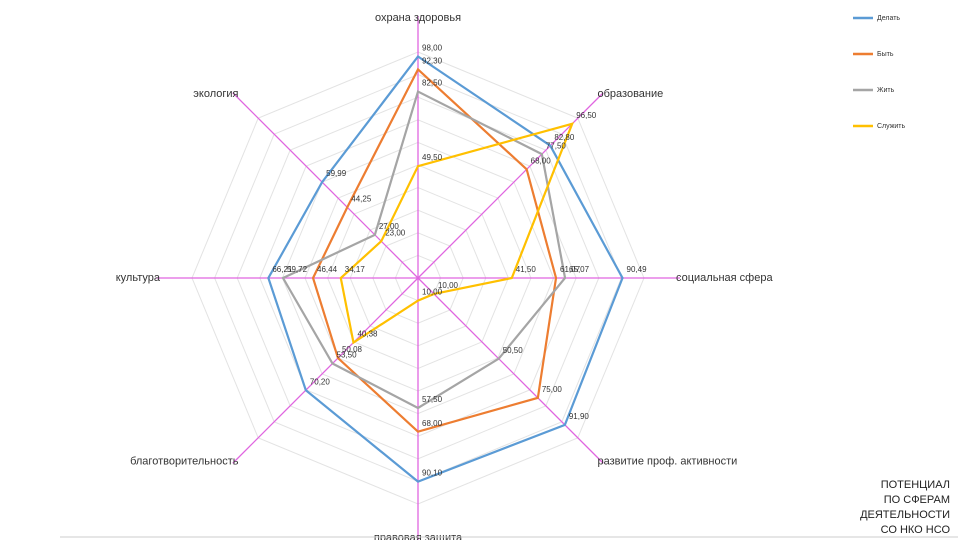 This screenshot has height=540, width=958. I want to click on axis-label: благотворительность, so click(184, 462).